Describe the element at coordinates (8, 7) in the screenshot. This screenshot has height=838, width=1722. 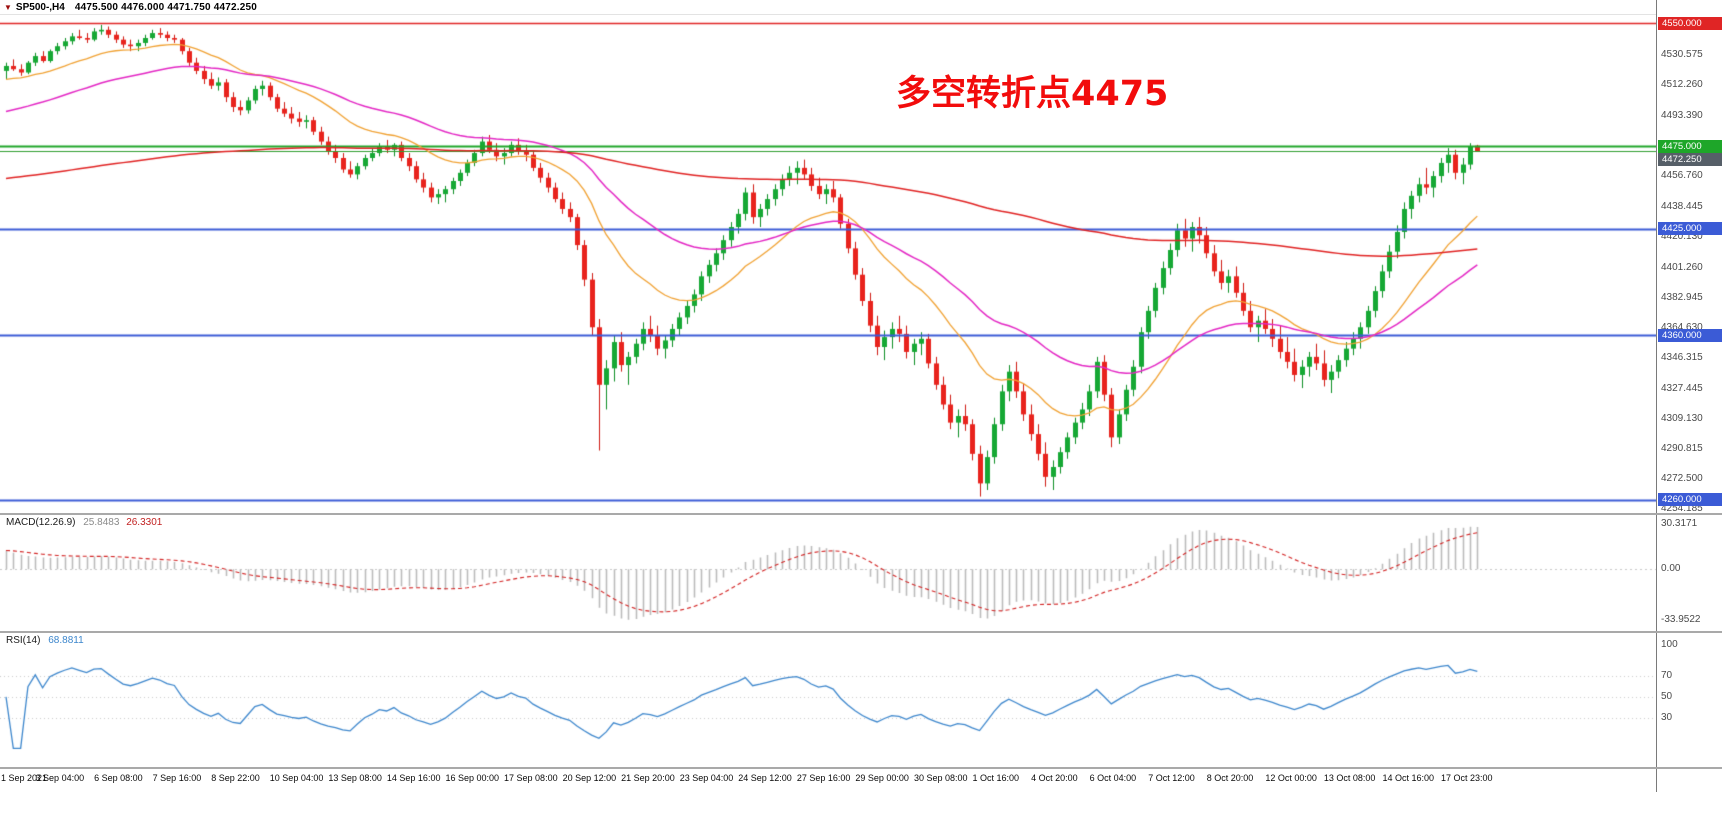
I see `chart-symbol-icon: ▼` at that location.